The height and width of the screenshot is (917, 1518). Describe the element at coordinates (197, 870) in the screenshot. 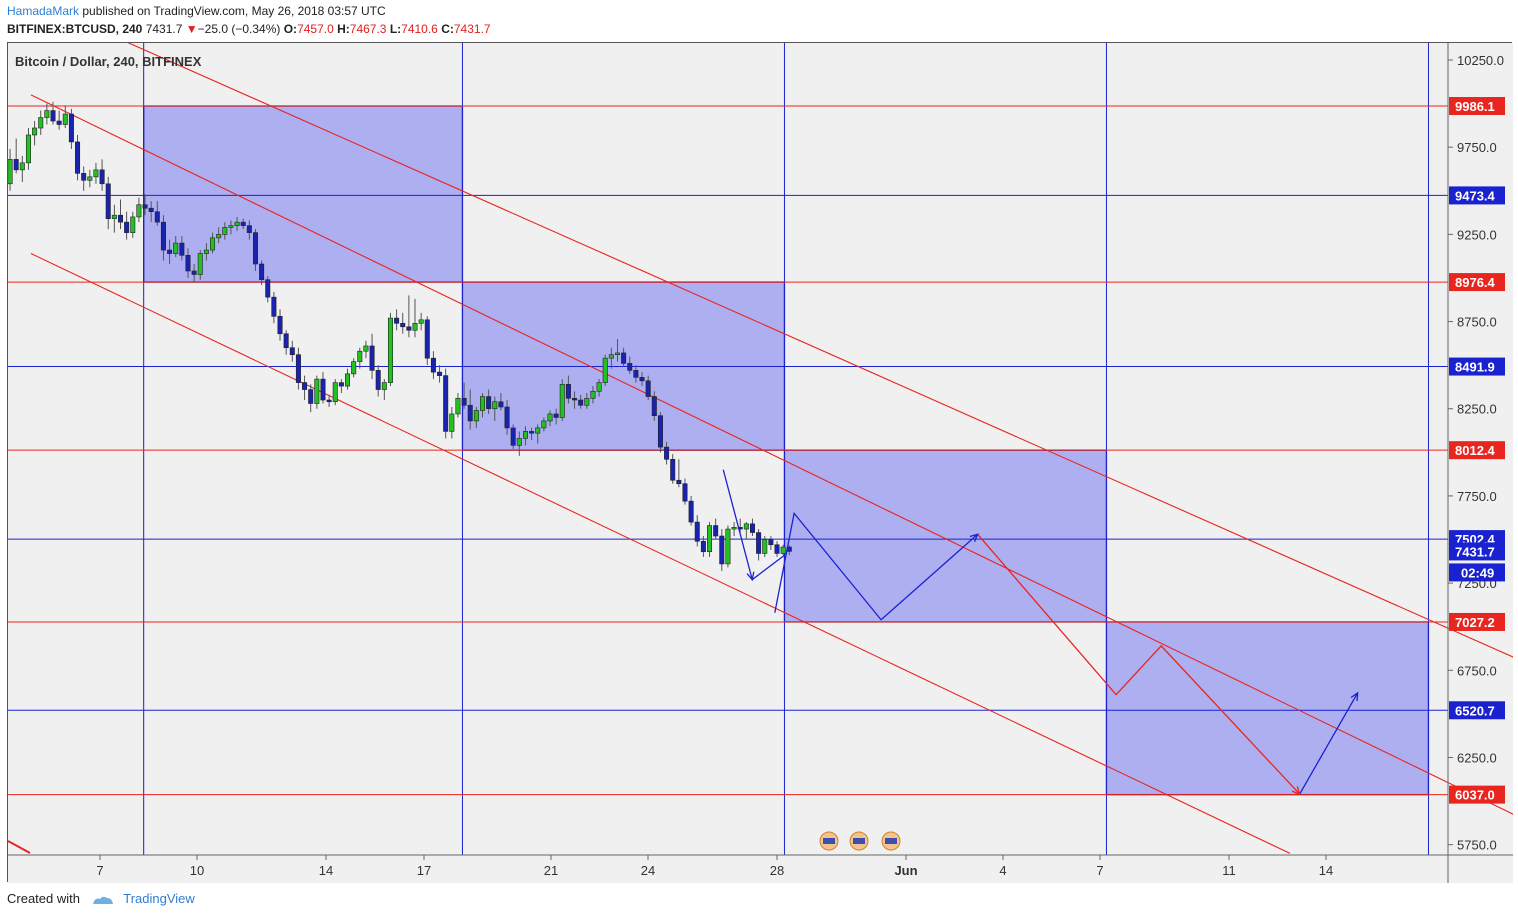

I see `time-tick-label-2: 10` at that location.